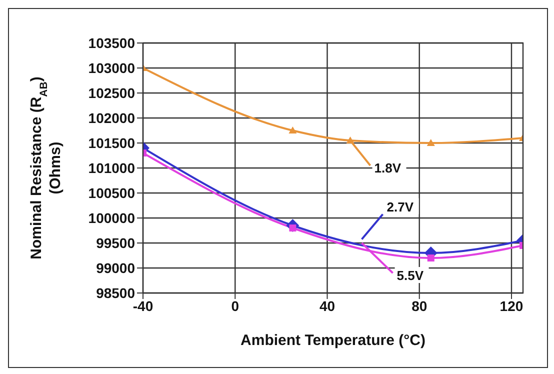  What do you see at coordinates (112, 142) in the screenshot?
I see `y-tick-label: 101500` at bounding box center [112, 142].